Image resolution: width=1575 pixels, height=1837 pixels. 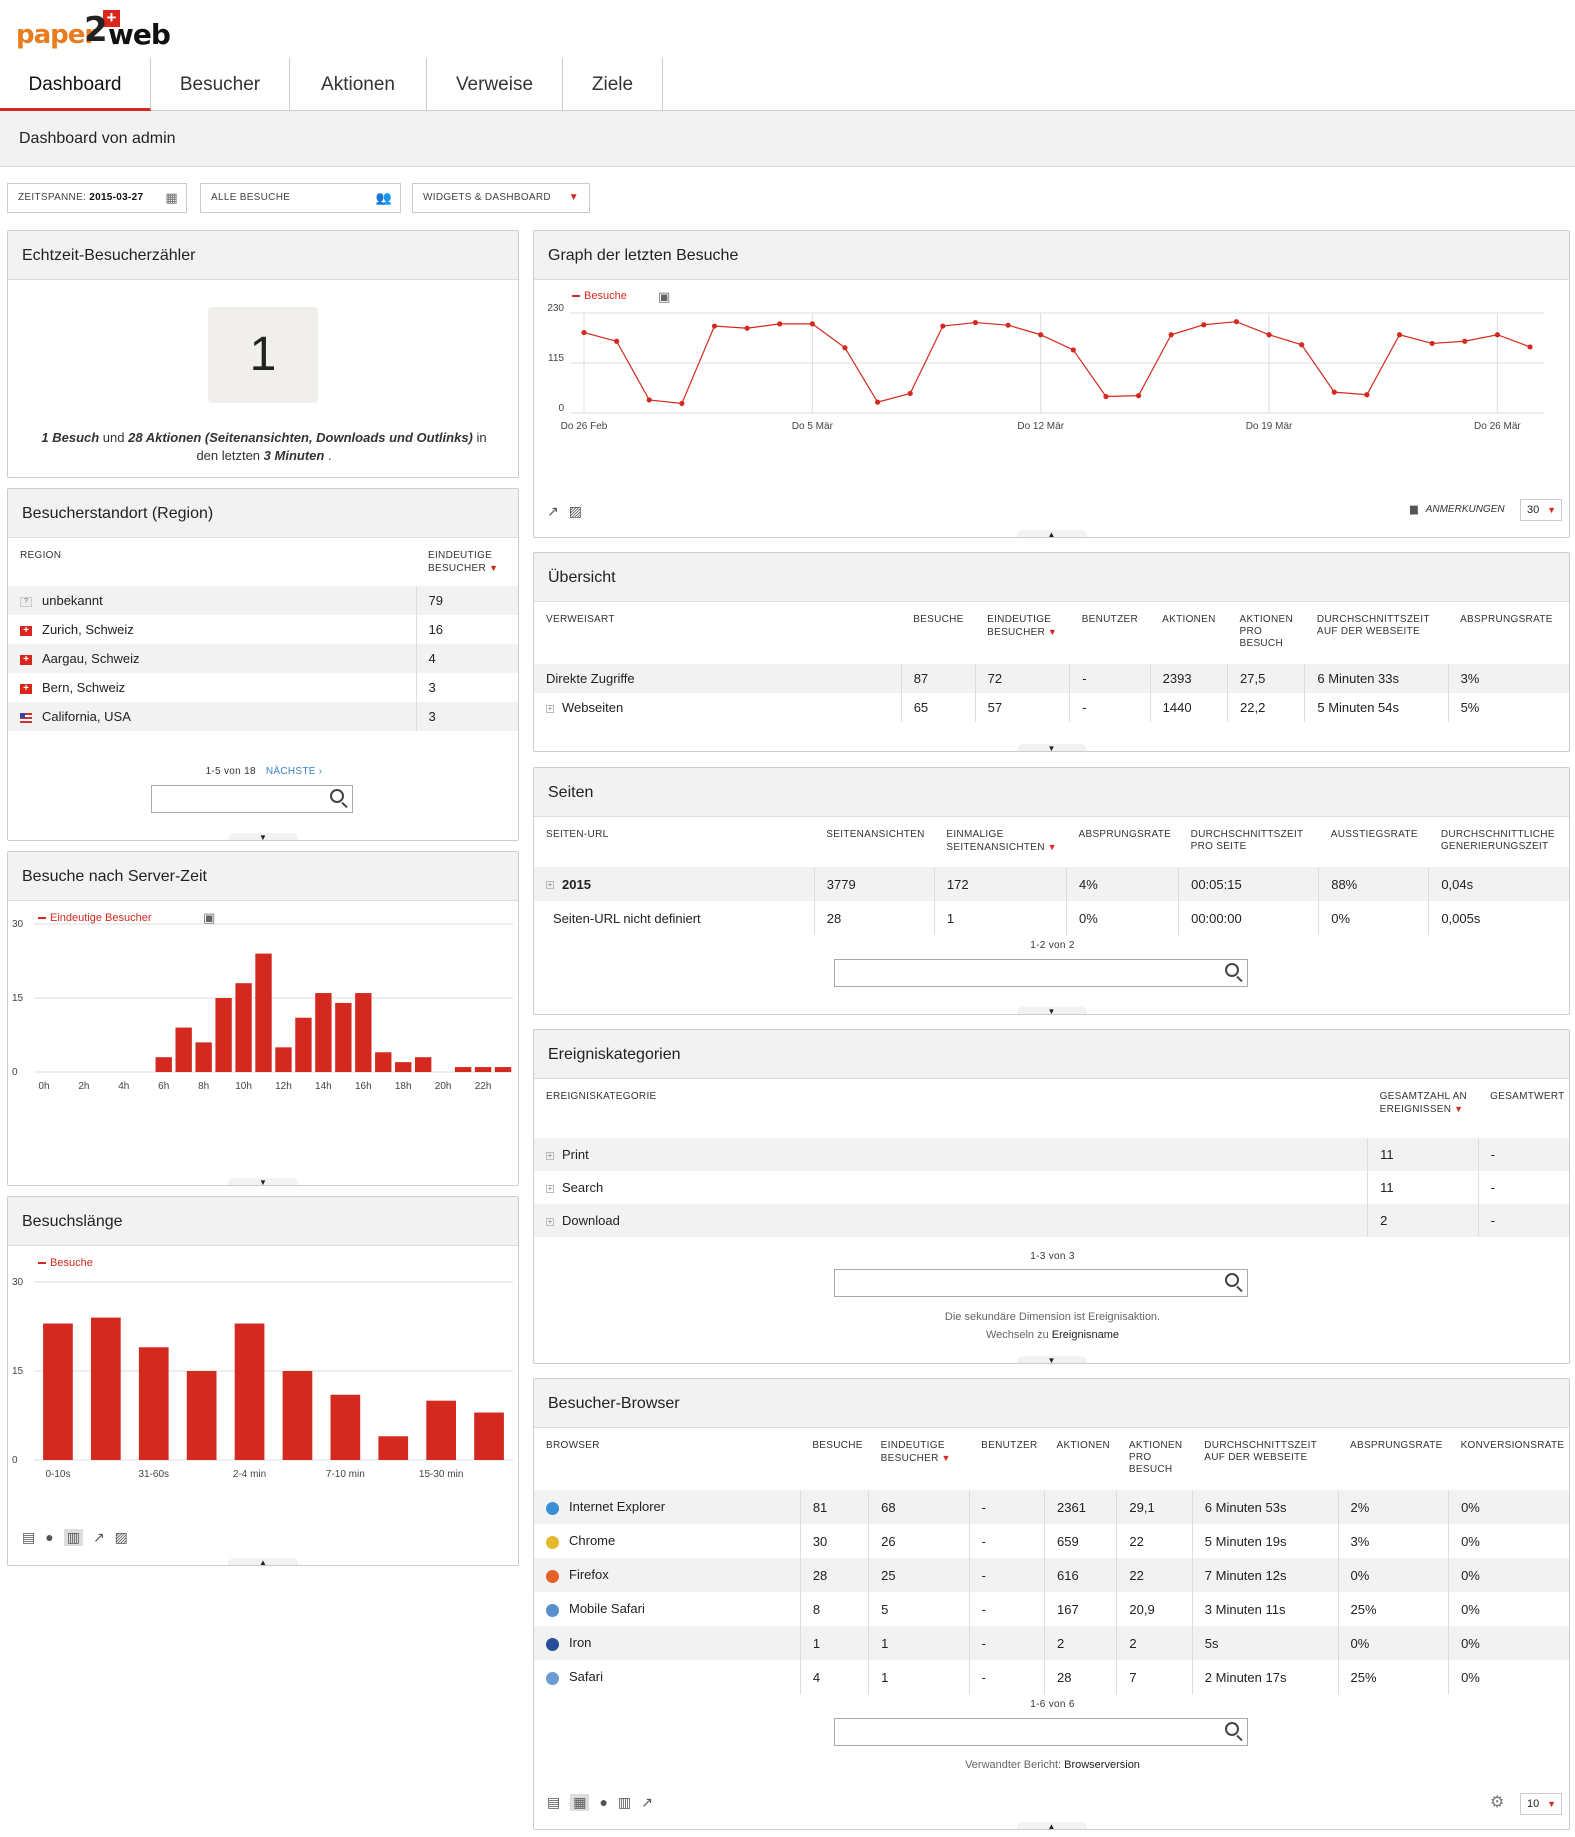 I want to click on column-header: BROWSER, so click(x=667, y=1459).